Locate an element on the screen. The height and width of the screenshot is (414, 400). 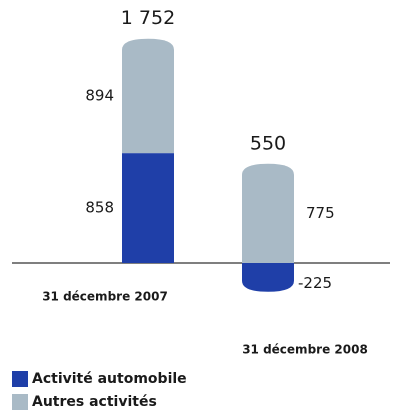
total-label: 550 is located at coordinates (268, 143).